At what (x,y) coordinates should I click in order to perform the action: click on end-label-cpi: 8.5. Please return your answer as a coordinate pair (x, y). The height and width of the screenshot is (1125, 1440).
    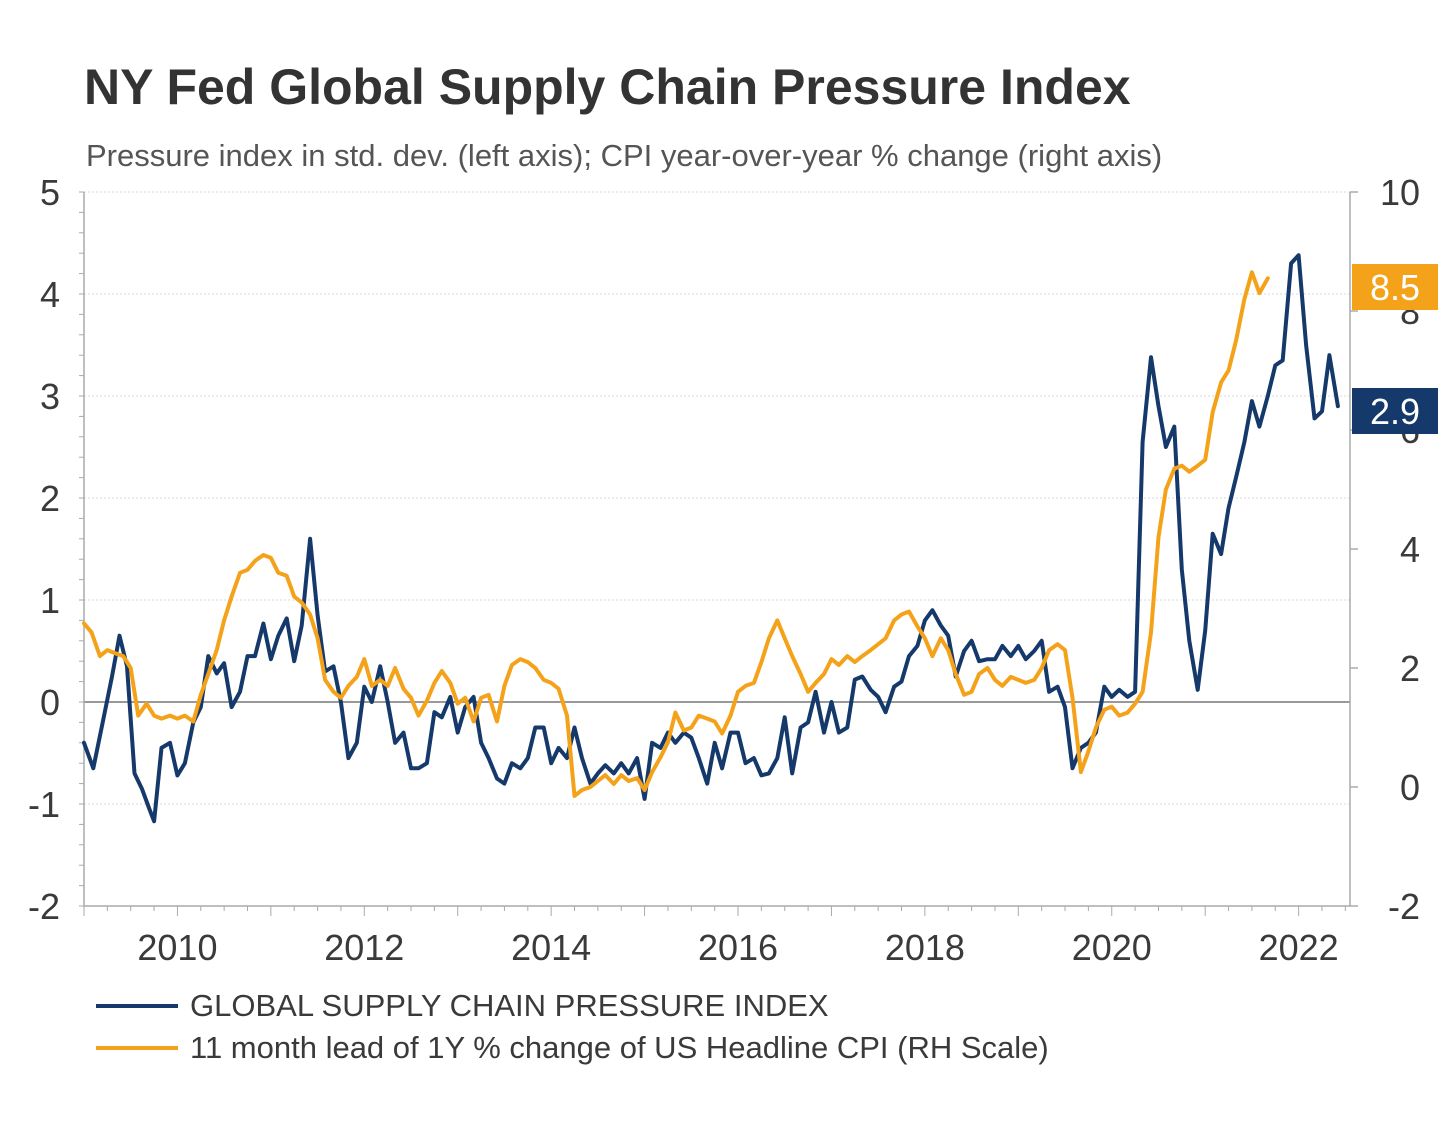
    Looking at the image, I should click on (1395, 287).